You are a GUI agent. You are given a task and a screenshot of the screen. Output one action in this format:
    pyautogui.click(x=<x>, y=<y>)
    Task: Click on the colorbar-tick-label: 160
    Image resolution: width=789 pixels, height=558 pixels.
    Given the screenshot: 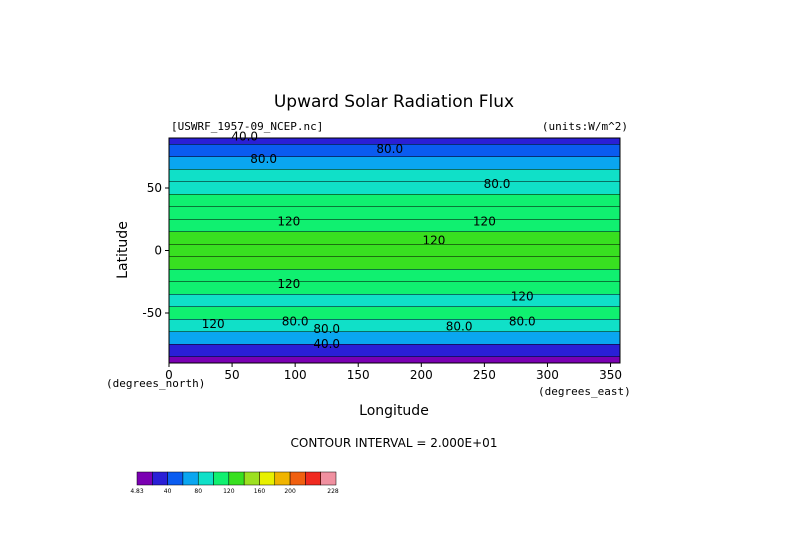 What is the action you would take?
    pyautogui.click(x=260, y=491)
    